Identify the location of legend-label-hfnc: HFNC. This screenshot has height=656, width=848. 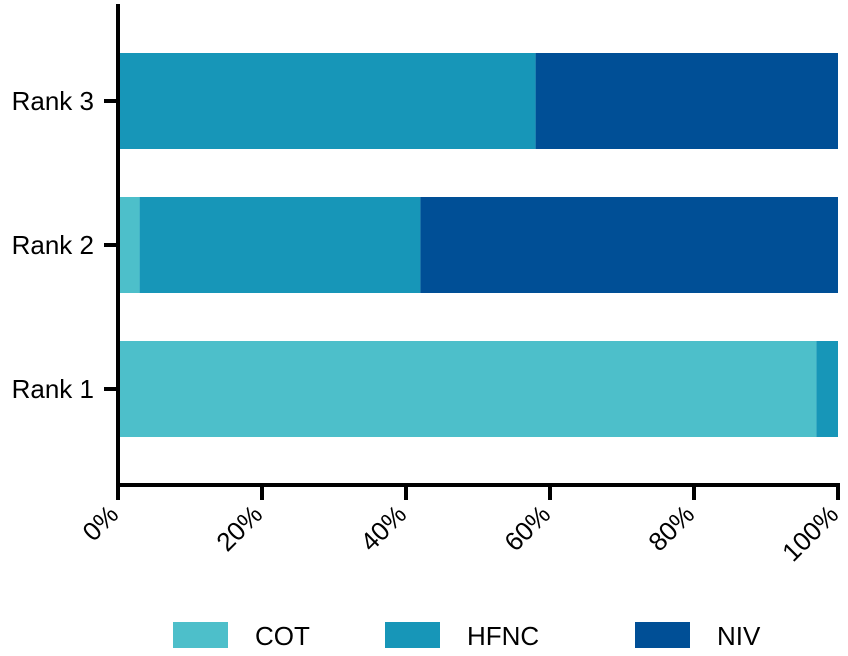
(503, 636).